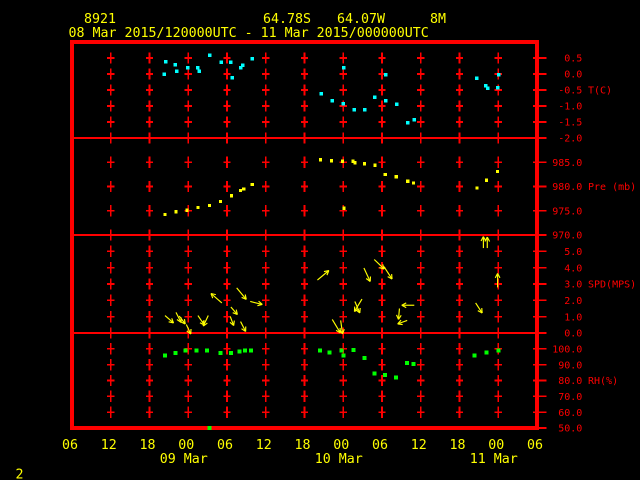  What do you see at coordinates (438, 19) in the screenshot?
I see `station-elevation: 8M` at bounding box center [438, 19].